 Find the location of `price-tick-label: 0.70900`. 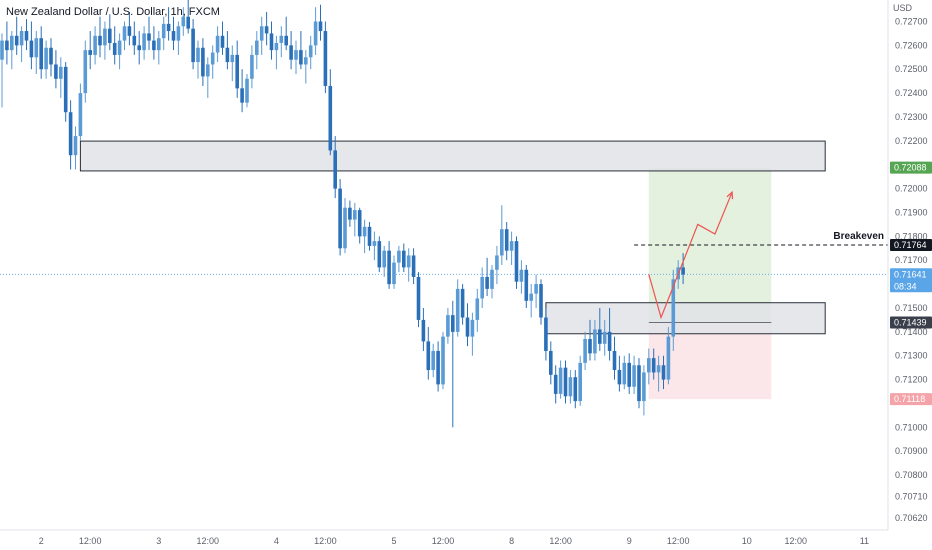

price-tick-label: 0.70900 is located at coordinates (911, 451).